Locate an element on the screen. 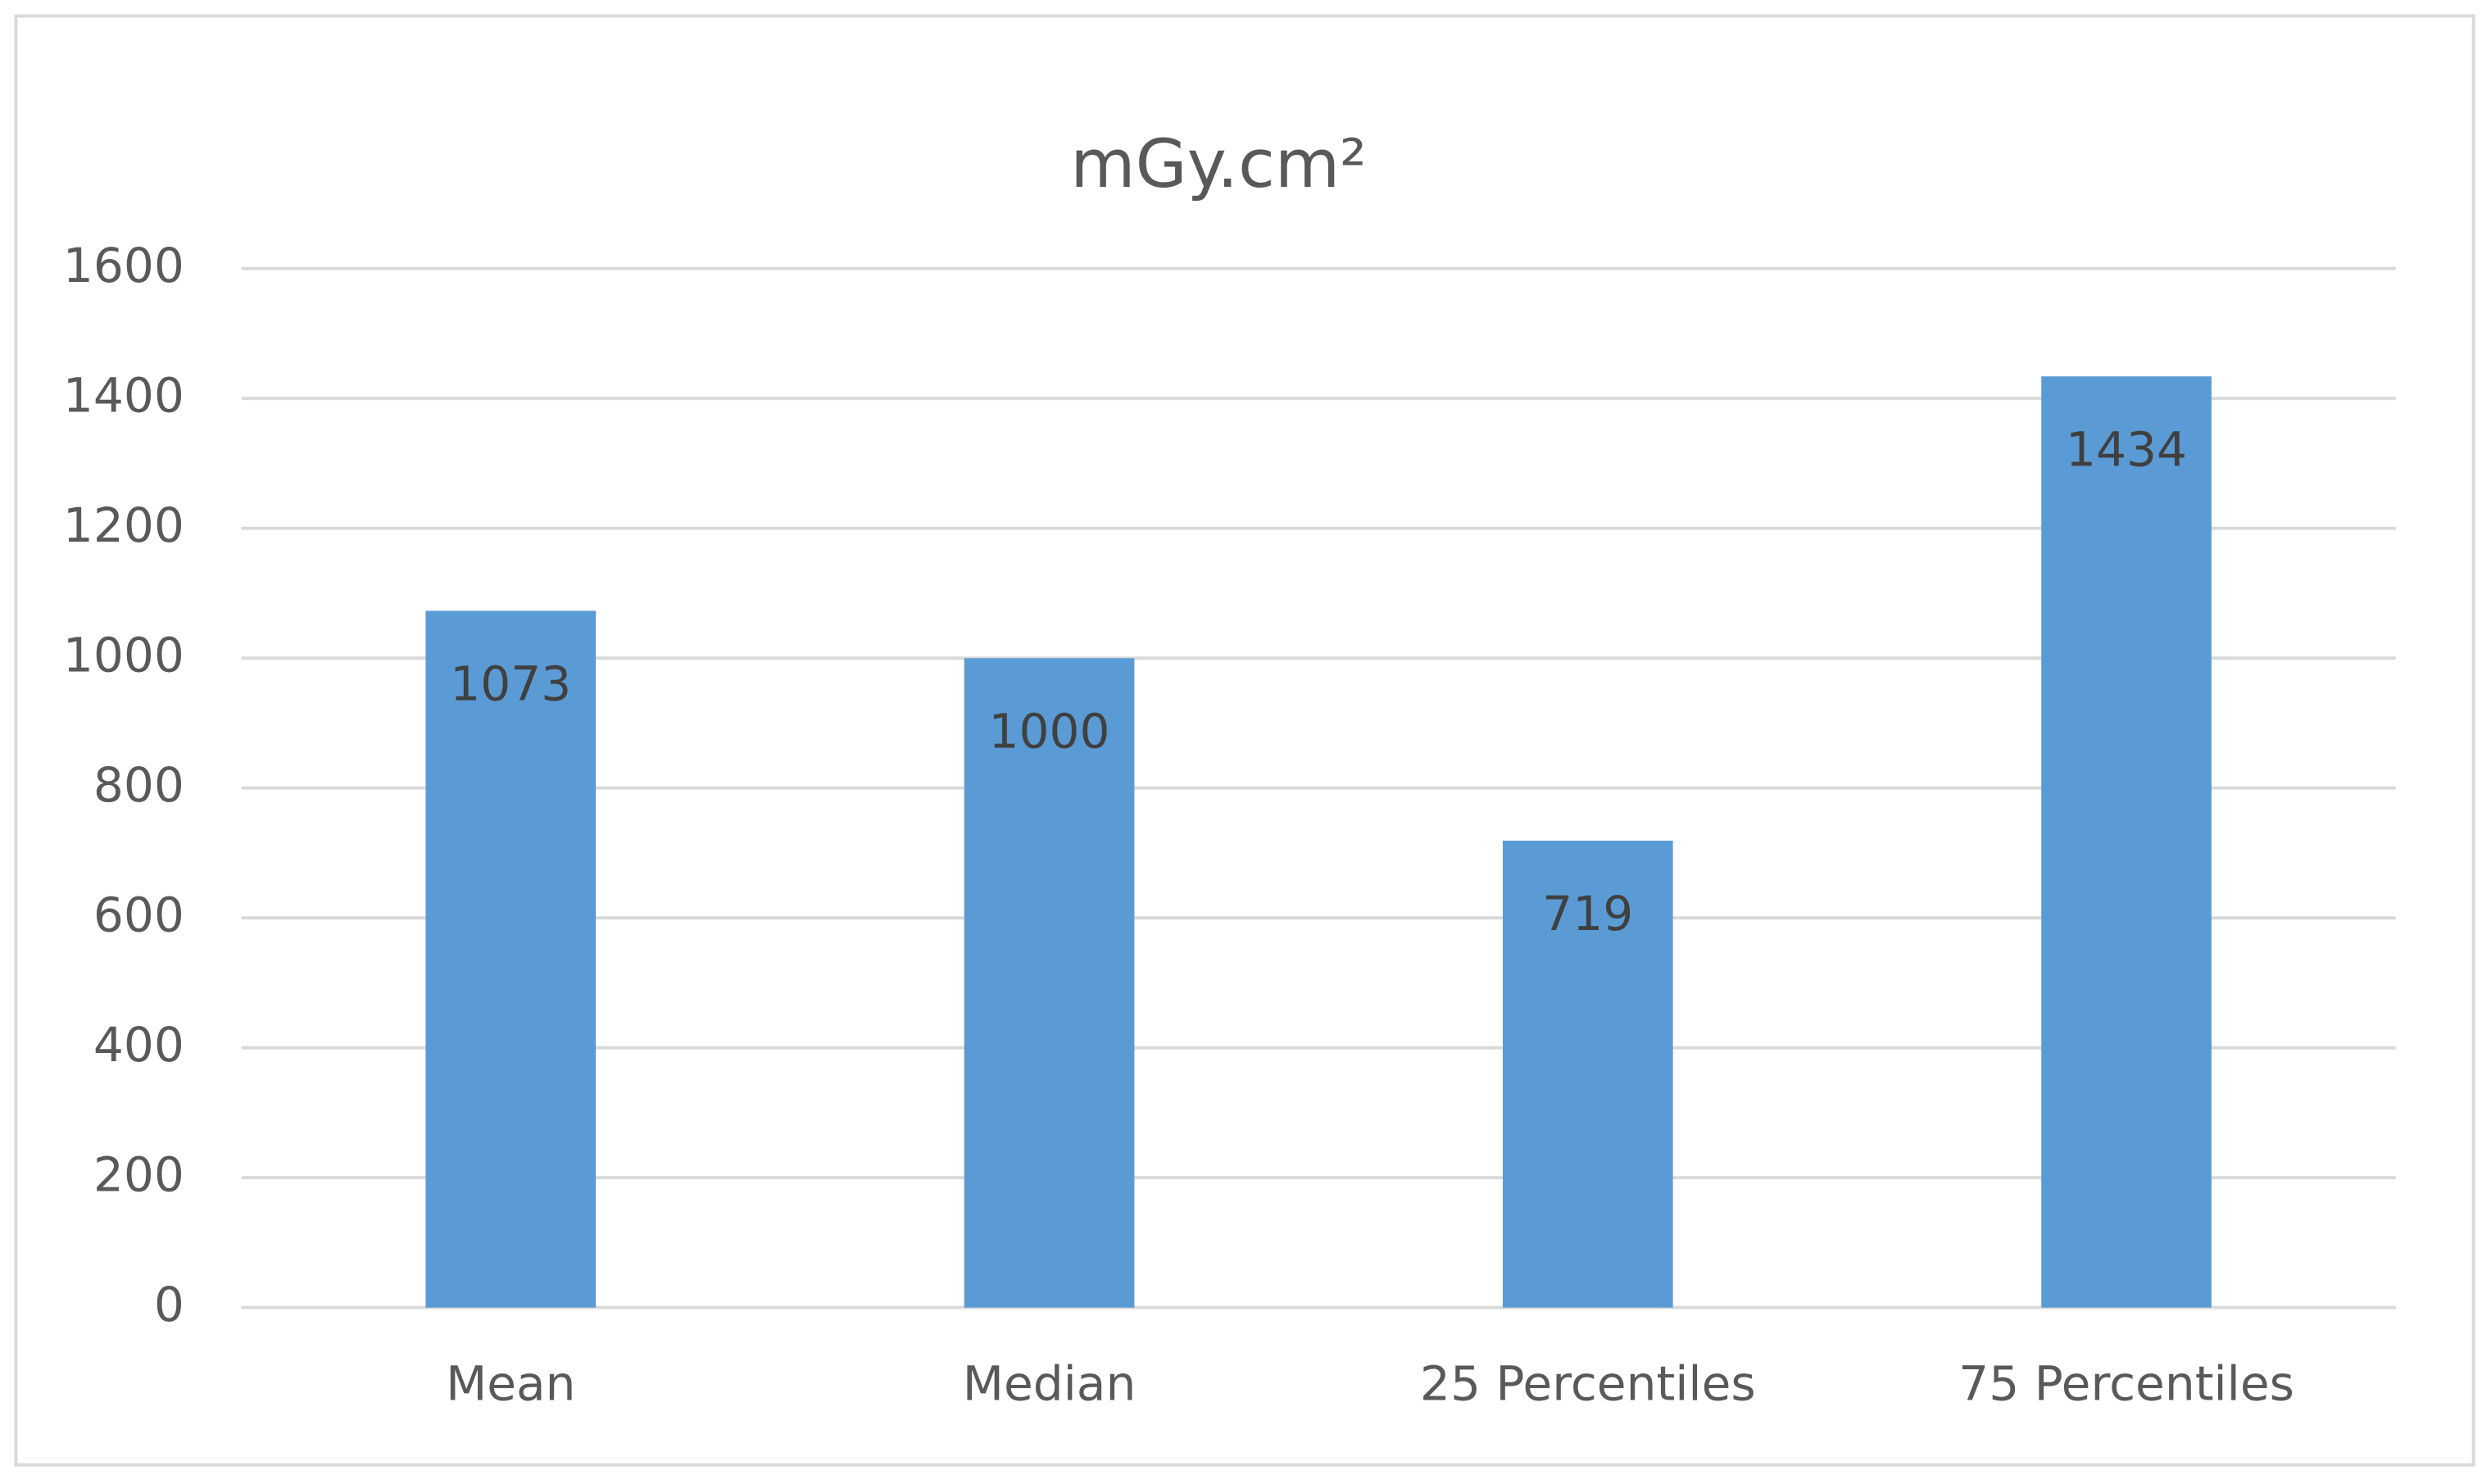 The image size is (2491, 1484). y-tick-label: 1000 is located at coordinates (123, 655).